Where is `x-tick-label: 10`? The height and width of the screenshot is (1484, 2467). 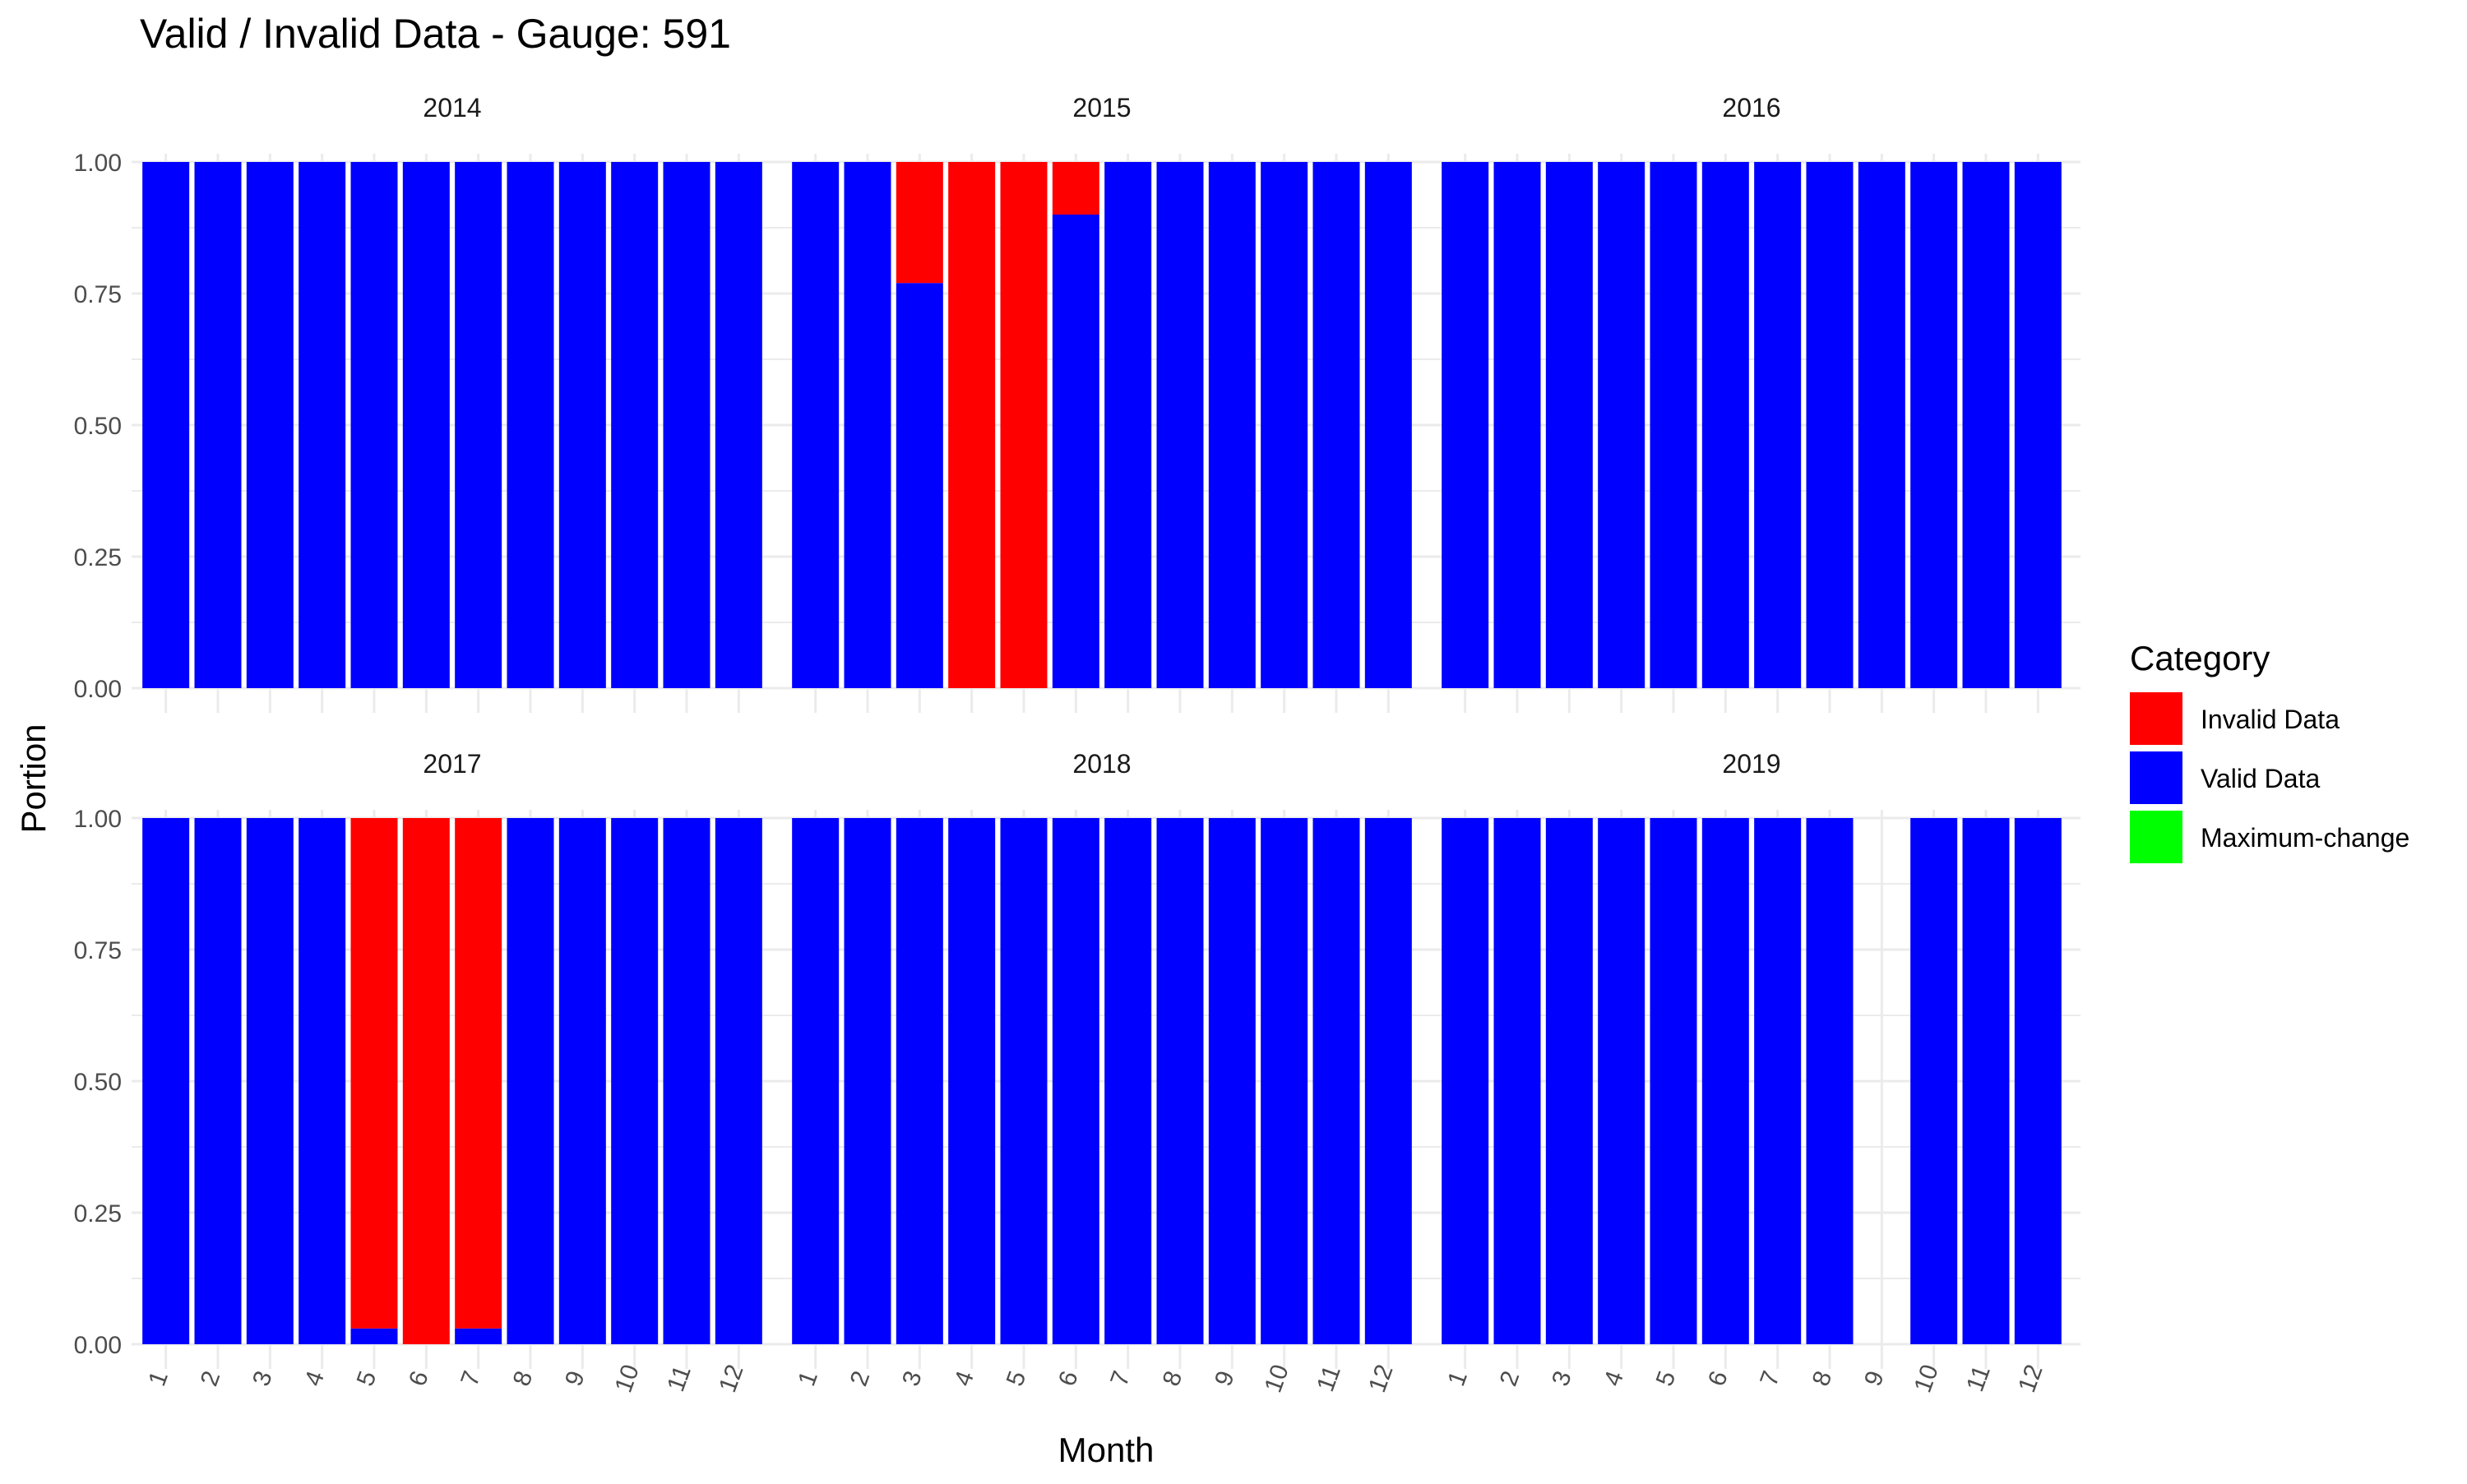 x-tick-label: 10 is located at coordinates (1277, 1379).